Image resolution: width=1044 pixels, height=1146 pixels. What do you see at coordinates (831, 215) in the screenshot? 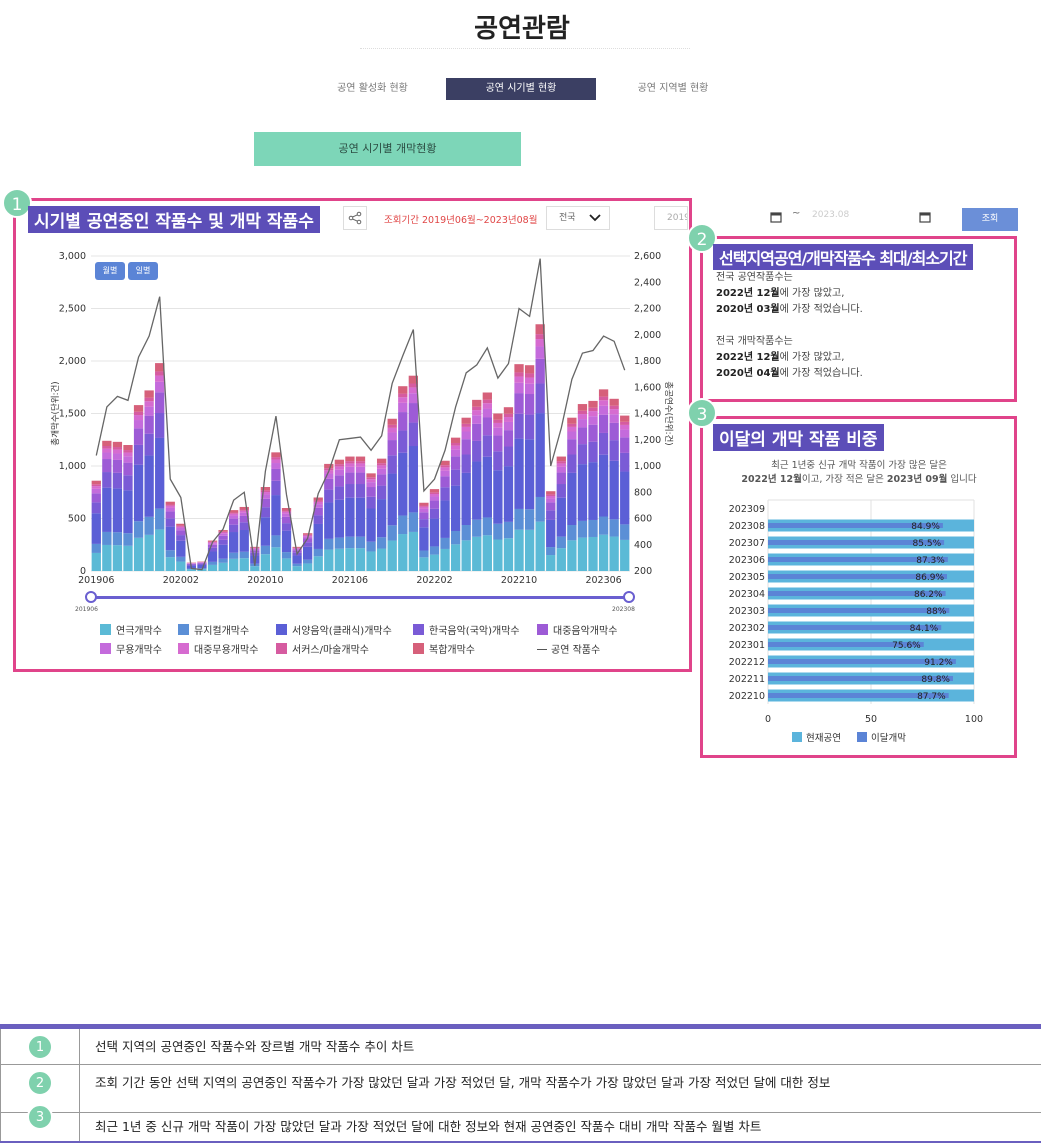
I see `date-end-field: 2023.08` at bounding box center [831, 215].